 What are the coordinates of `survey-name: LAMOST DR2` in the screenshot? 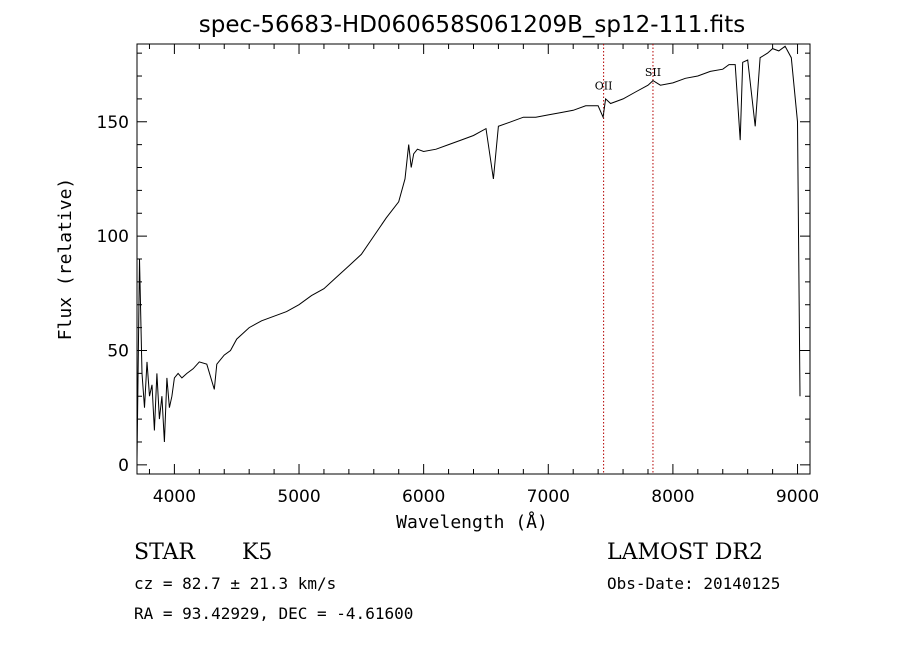 It's located at (685, 552).